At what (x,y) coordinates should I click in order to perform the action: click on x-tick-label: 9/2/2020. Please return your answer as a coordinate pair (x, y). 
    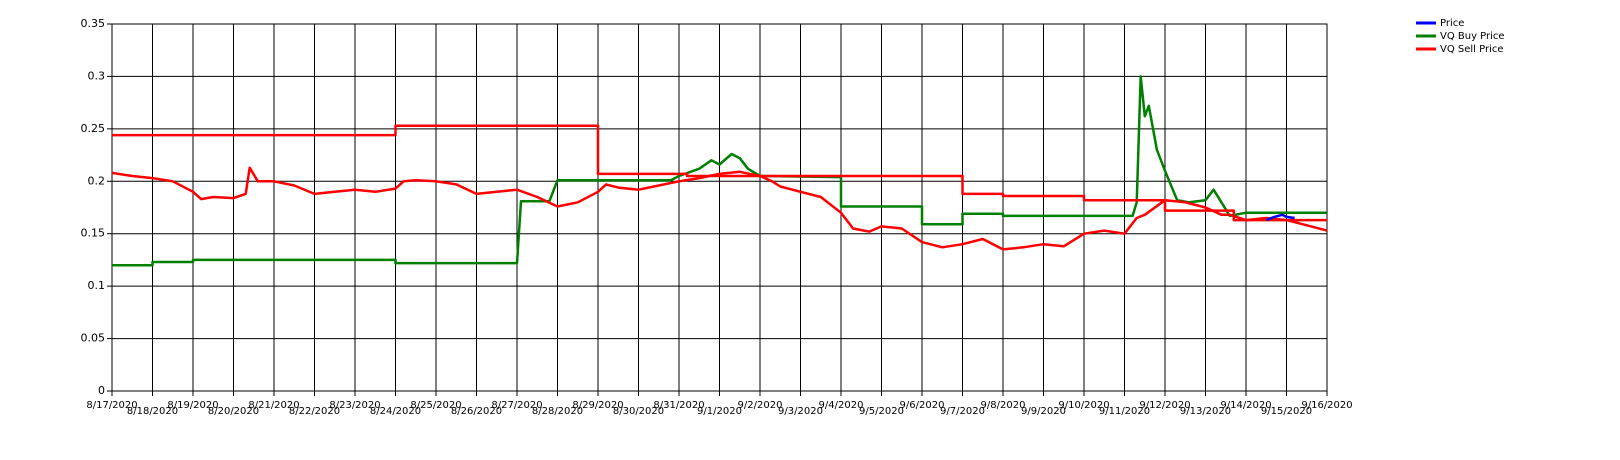
    Looking at the image, I should click on (760, 405).